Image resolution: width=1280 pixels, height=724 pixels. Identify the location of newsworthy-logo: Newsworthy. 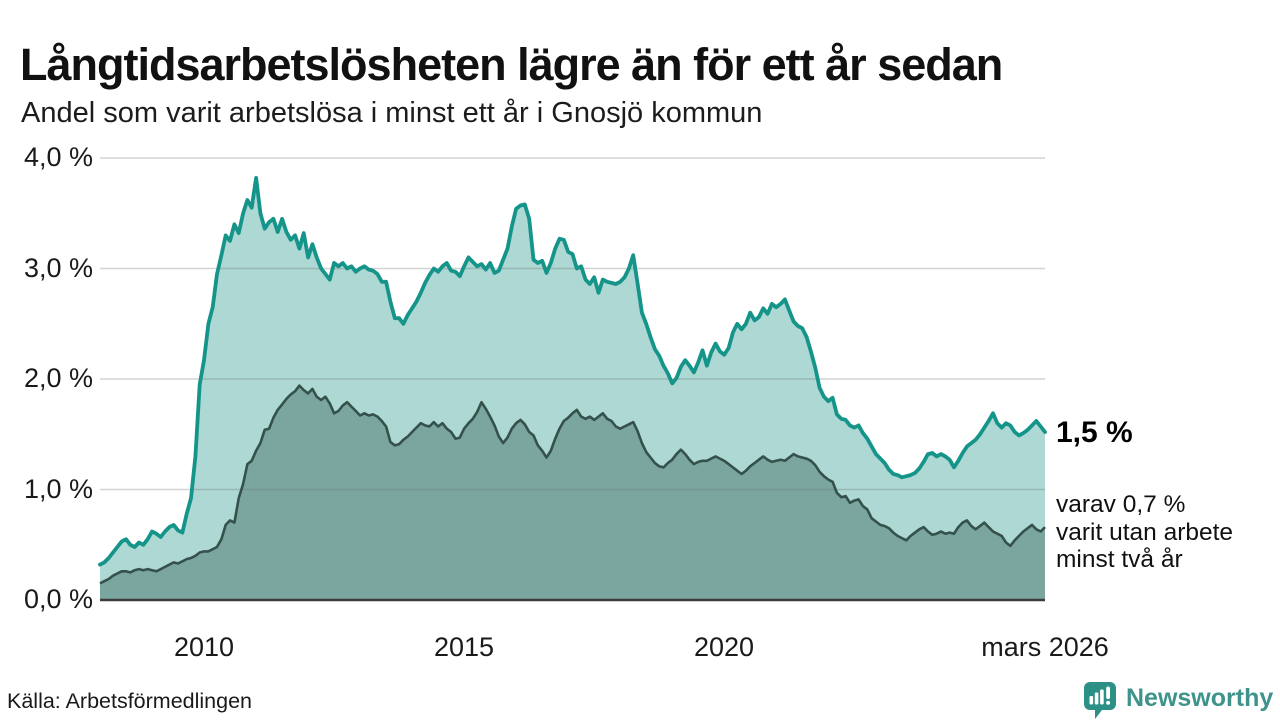
(1178, 700).